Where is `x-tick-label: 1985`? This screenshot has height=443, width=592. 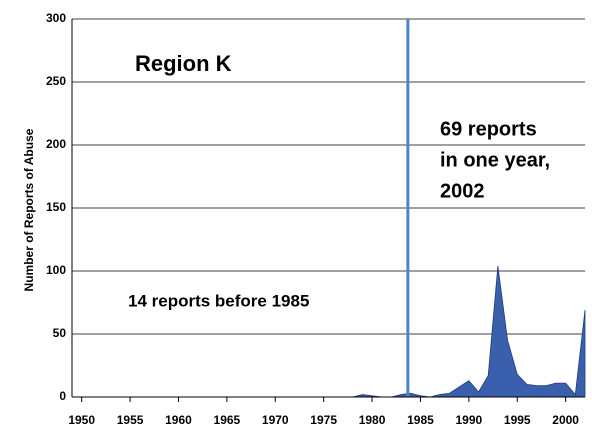 x-tick-label: 1985 is located at coordinates (420, 420).